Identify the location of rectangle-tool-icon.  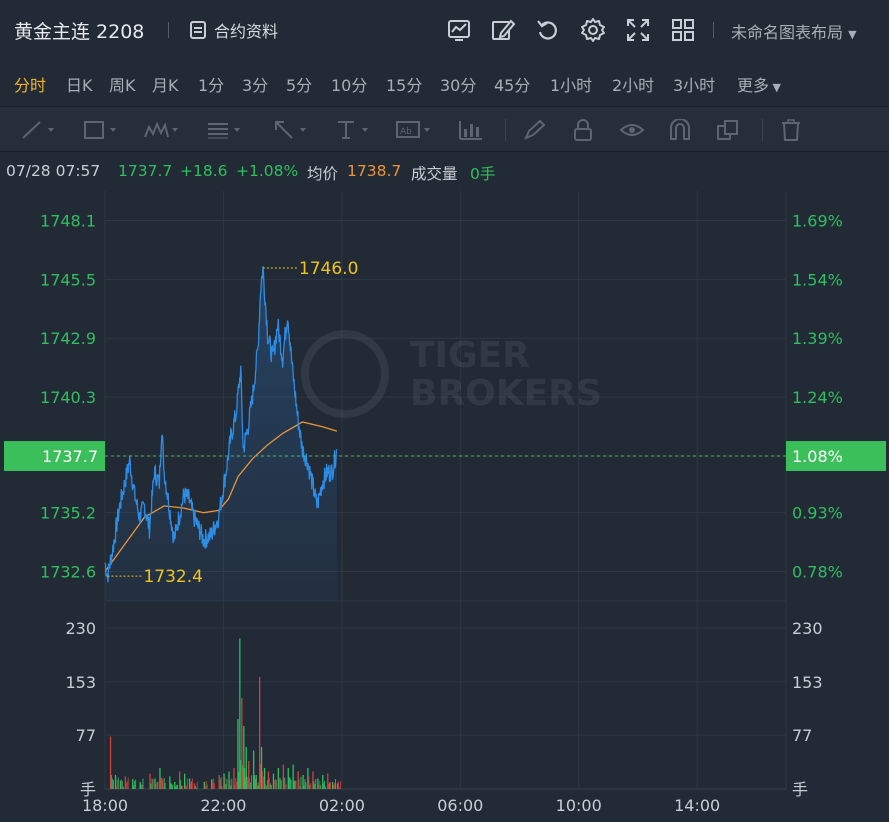
(99, 130).